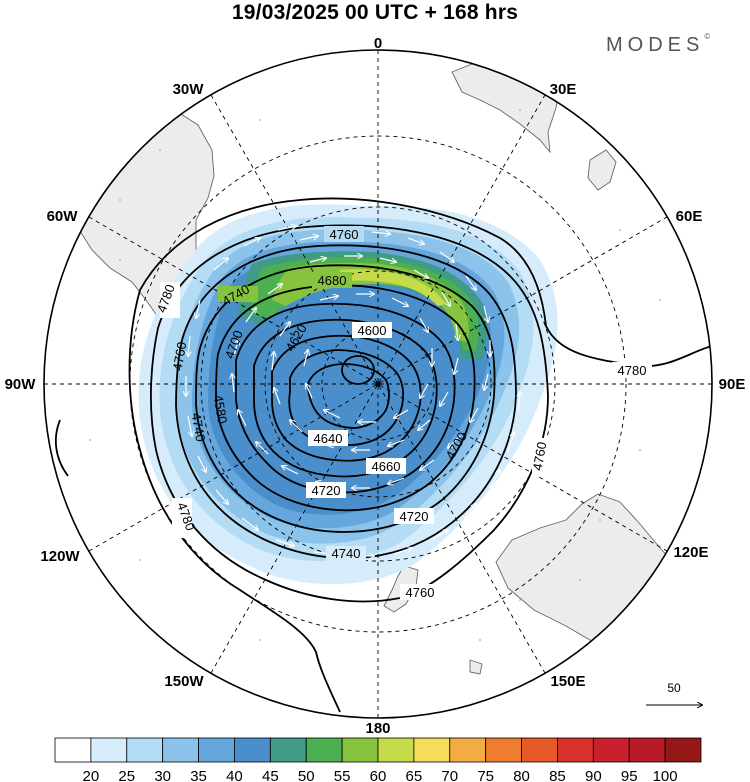 The height and width of the screenshot is (782, 750). Describe the element at coordinates (567, 681) in the screenshot. I see `lon-label-150e: 150E` at that location.